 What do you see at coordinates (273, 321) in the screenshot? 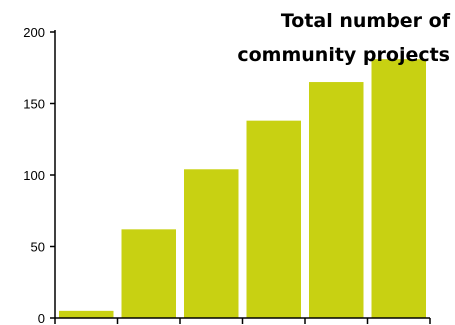
I see `x-ticks-group` at bounding box center [273, 321].